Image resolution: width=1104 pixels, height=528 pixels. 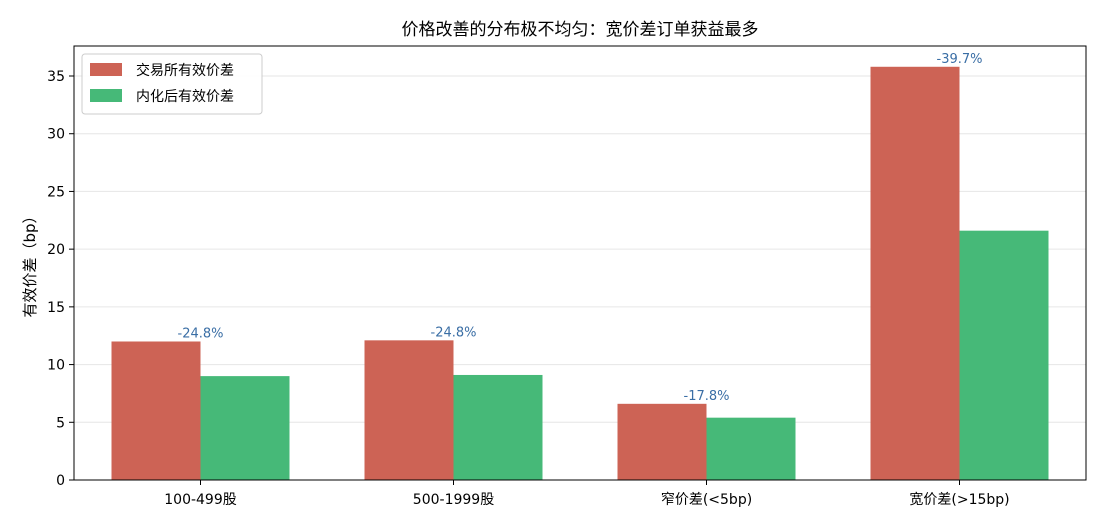 I want to click on legend-box, so click(x=172, y=84).